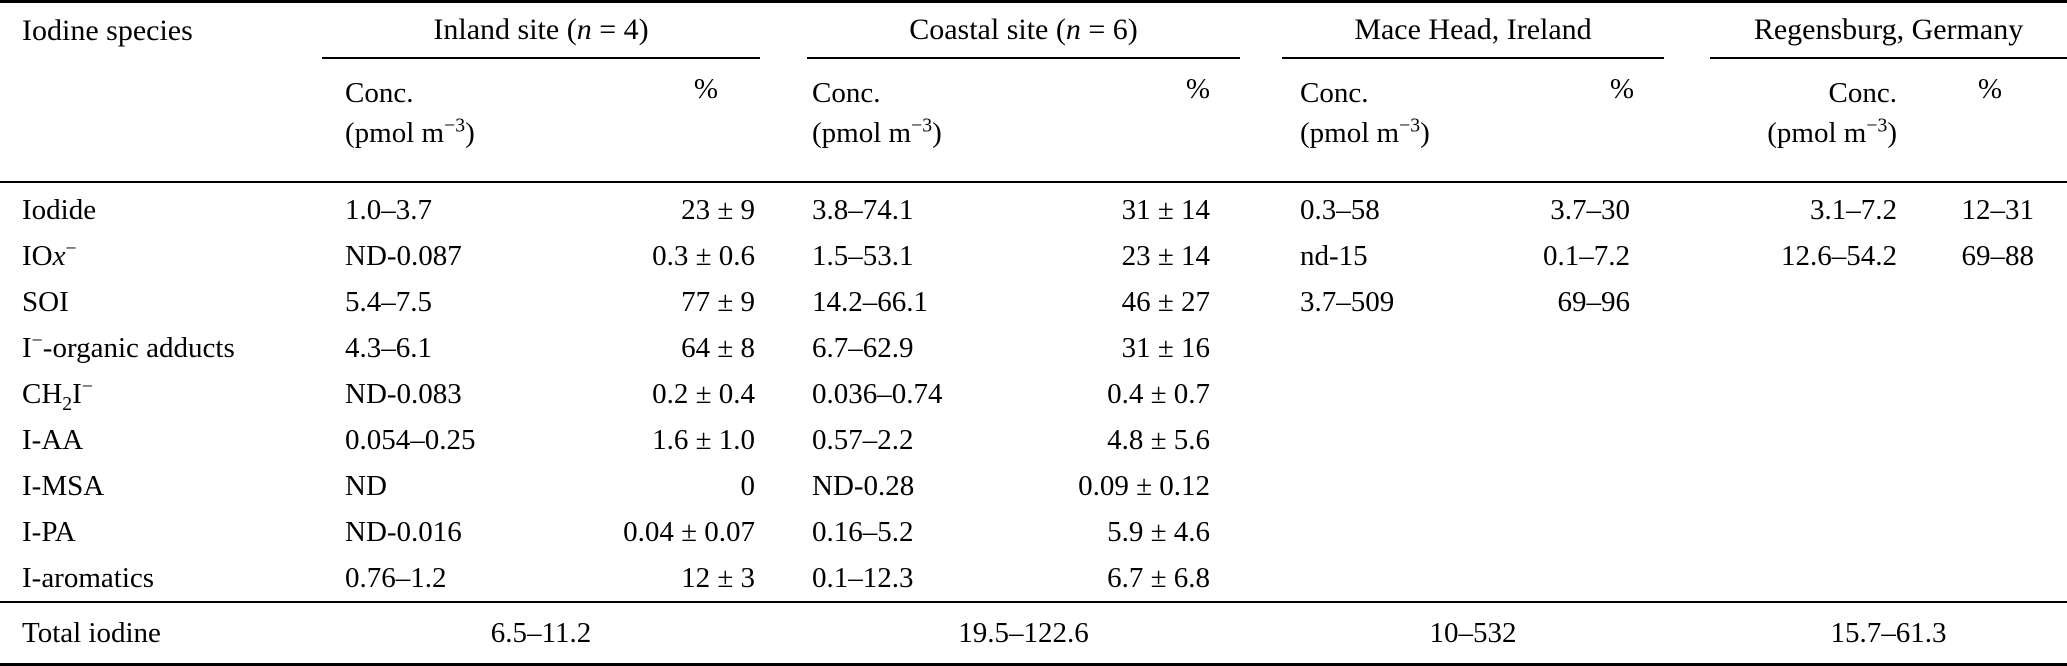  I want to click on empty-cell, so click(161, 120).